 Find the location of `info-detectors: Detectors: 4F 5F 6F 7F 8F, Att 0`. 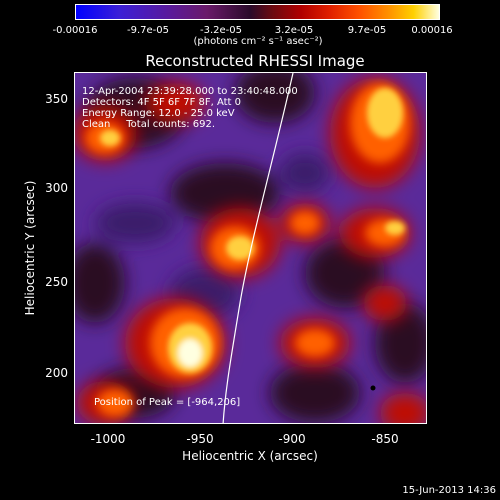

info-detectors: Detectors: 4F 5F 6F 7F 8F, Att 0 is located at coordinates (162, 102).